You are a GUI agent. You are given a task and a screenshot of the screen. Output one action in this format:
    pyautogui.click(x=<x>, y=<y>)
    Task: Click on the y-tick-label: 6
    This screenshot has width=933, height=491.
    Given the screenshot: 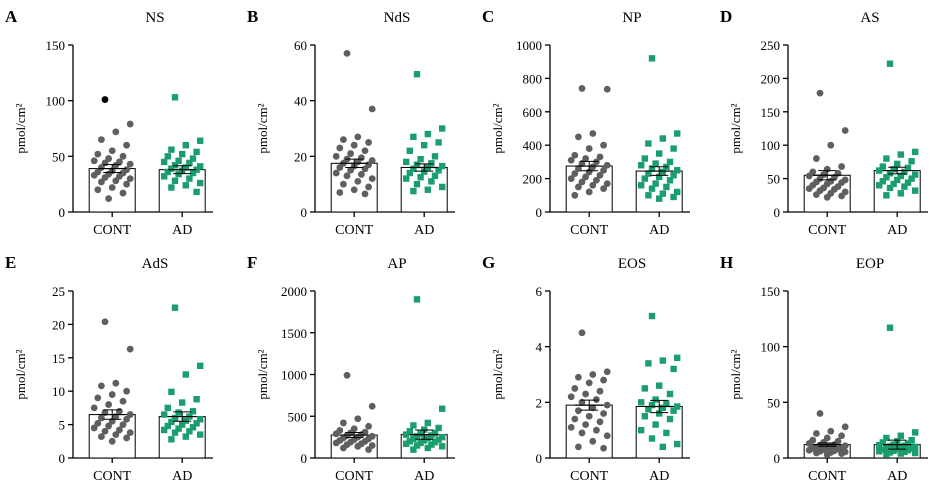 What is the action you would take?
    pyautogui.click(x=539, y=291)
    